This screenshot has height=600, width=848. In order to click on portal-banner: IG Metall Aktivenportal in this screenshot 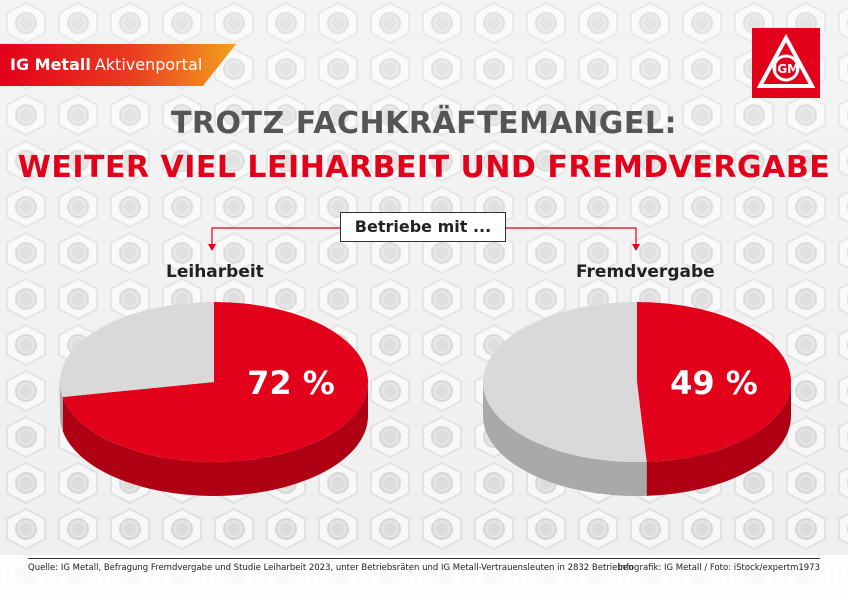, I will do `click(118, 65)`.